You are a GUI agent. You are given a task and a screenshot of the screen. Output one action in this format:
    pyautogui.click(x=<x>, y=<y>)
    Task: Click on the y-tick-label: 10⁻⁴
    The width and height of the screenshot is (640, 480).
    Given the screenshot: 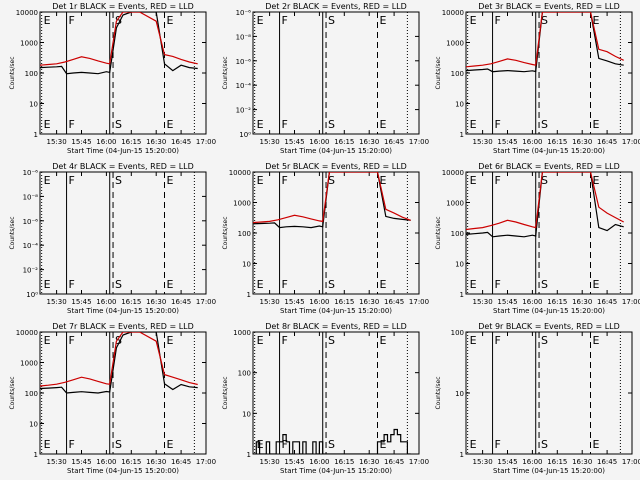 What is the action you would take?
    pyautogui.click(x=31, y=246)
    